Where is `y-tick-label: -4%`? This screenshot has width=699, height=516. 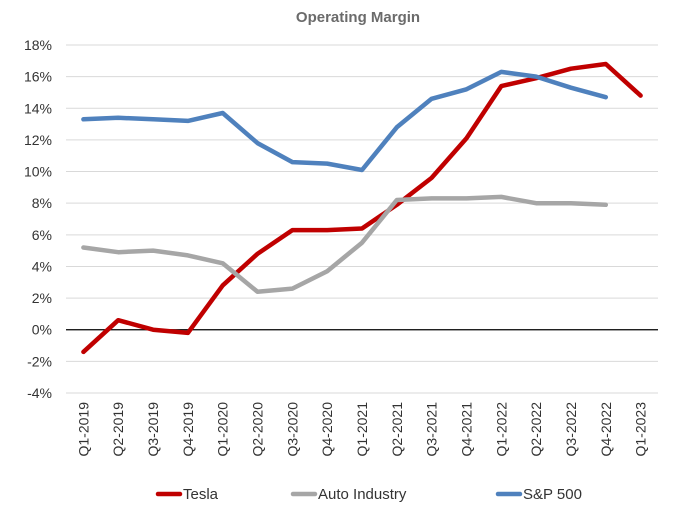 y-tick-label: -4% is located at coordinates (39, 393).